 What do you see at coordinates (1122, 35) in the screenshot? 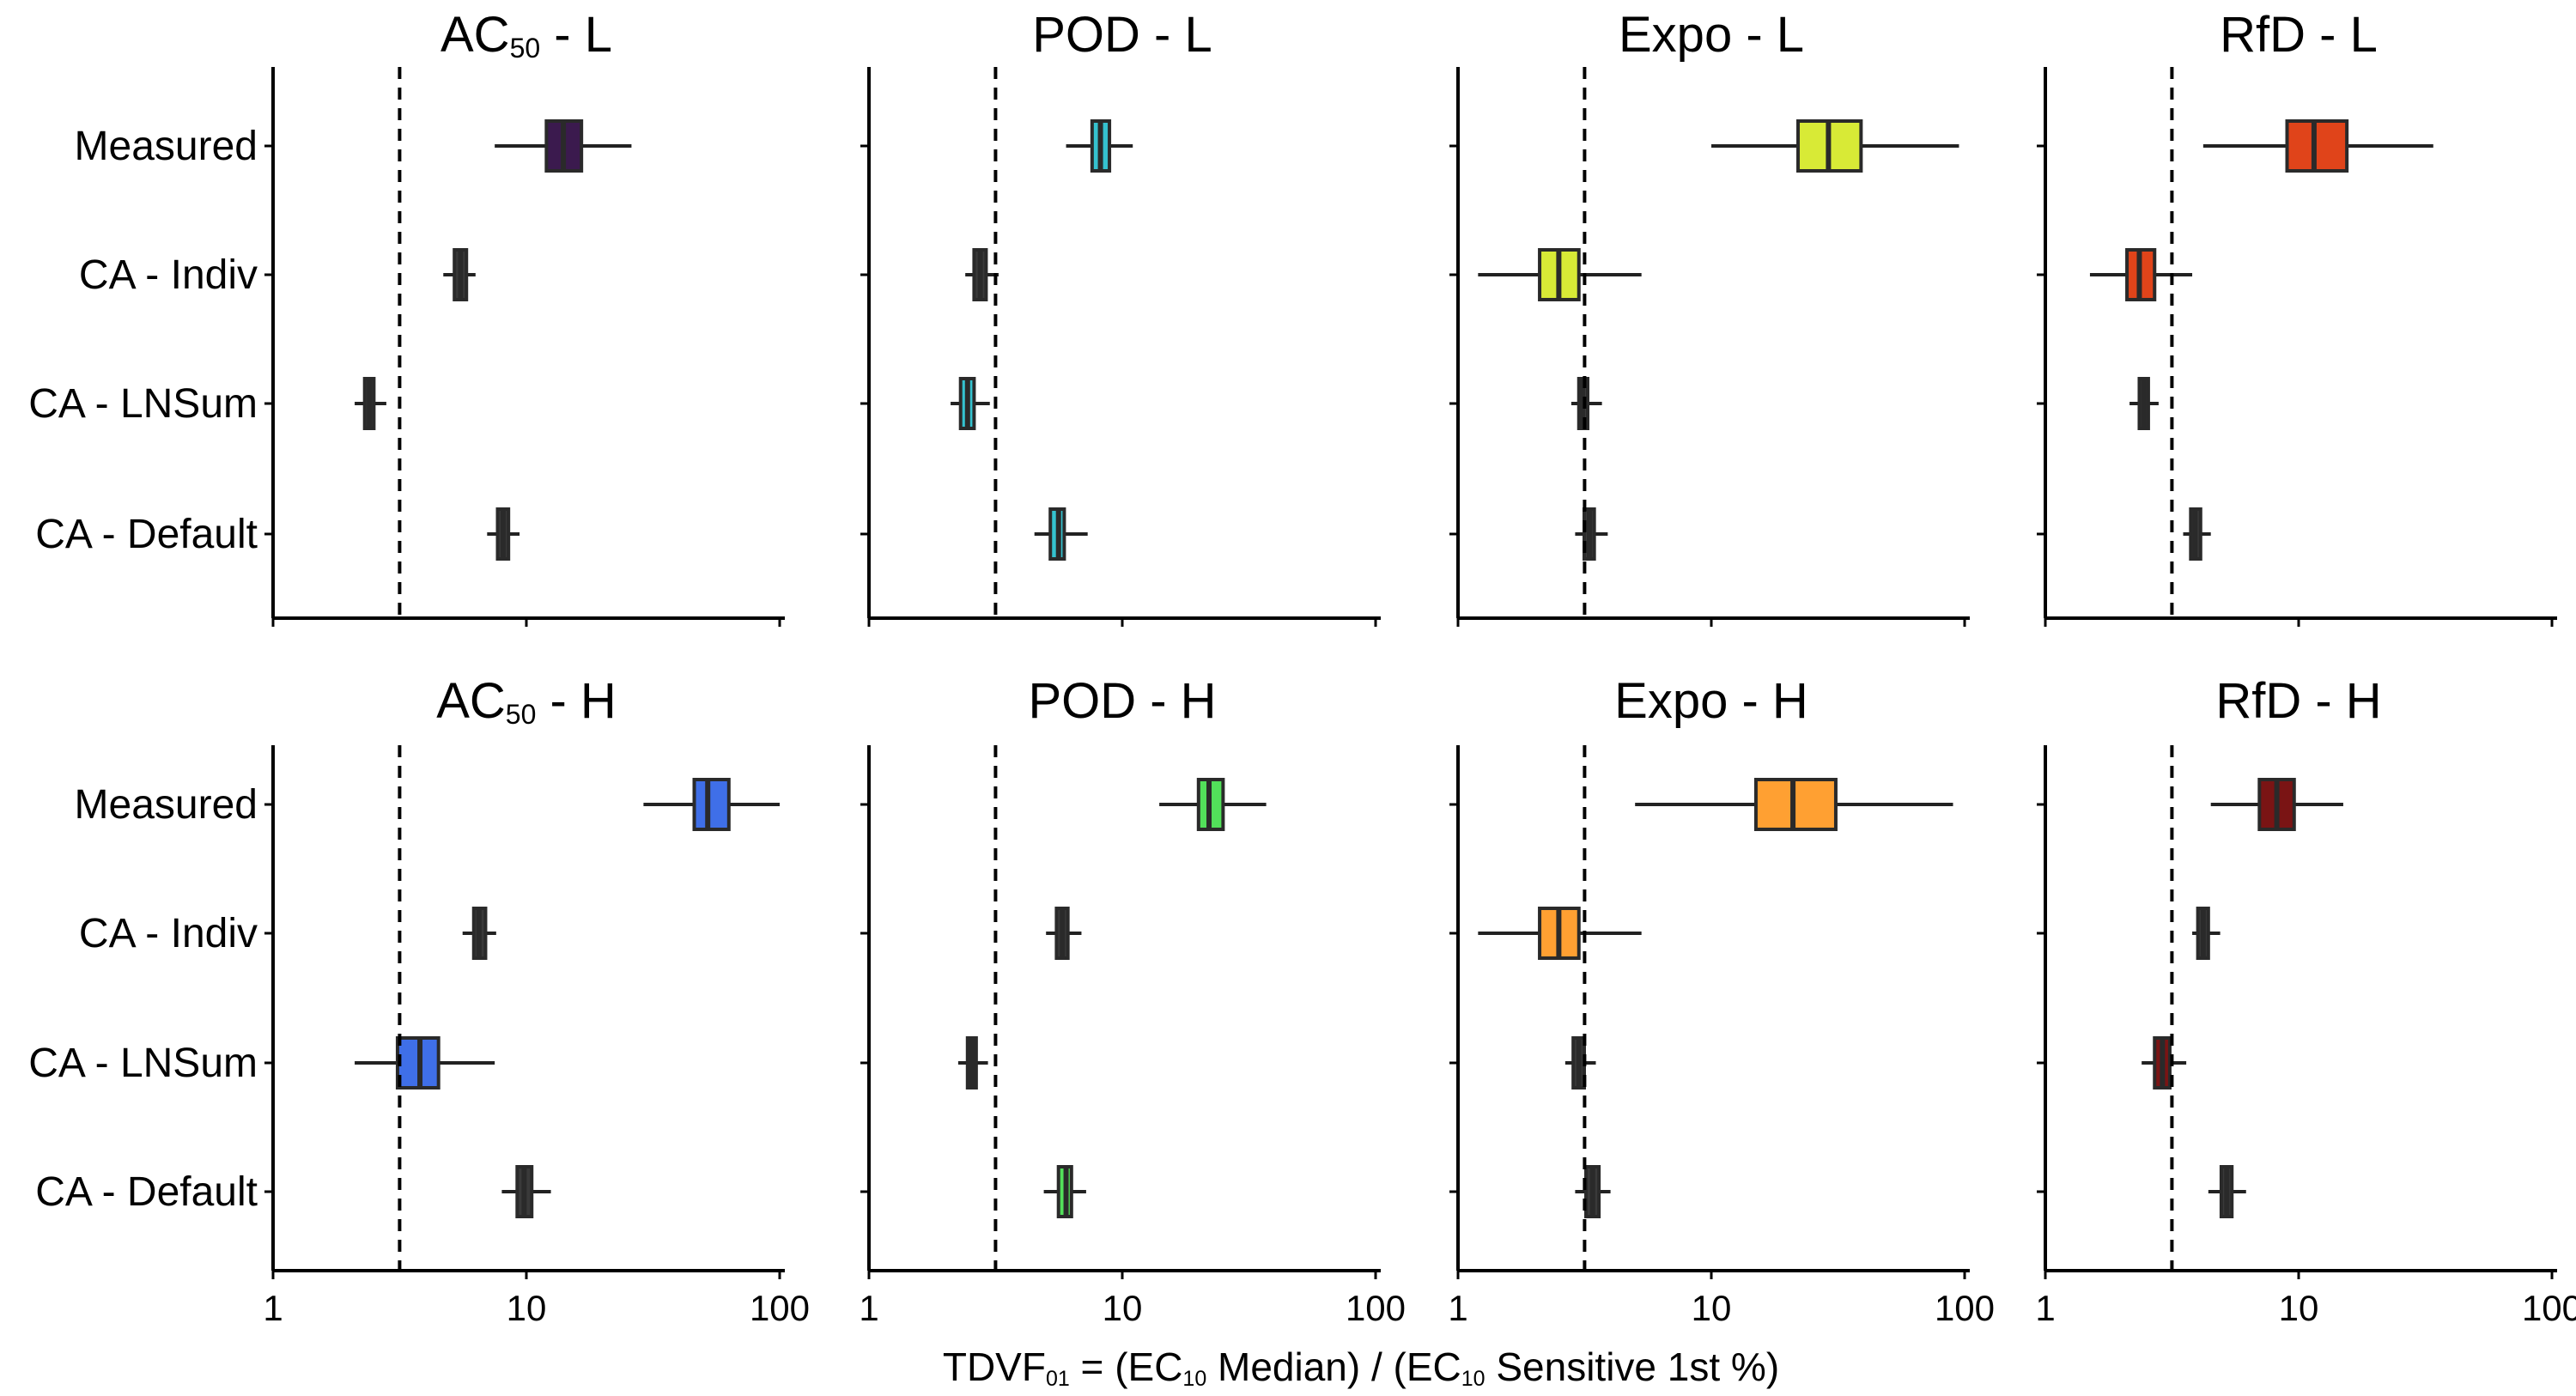
I see `panel-title: POD - L` at bounding box center [1122, 35].